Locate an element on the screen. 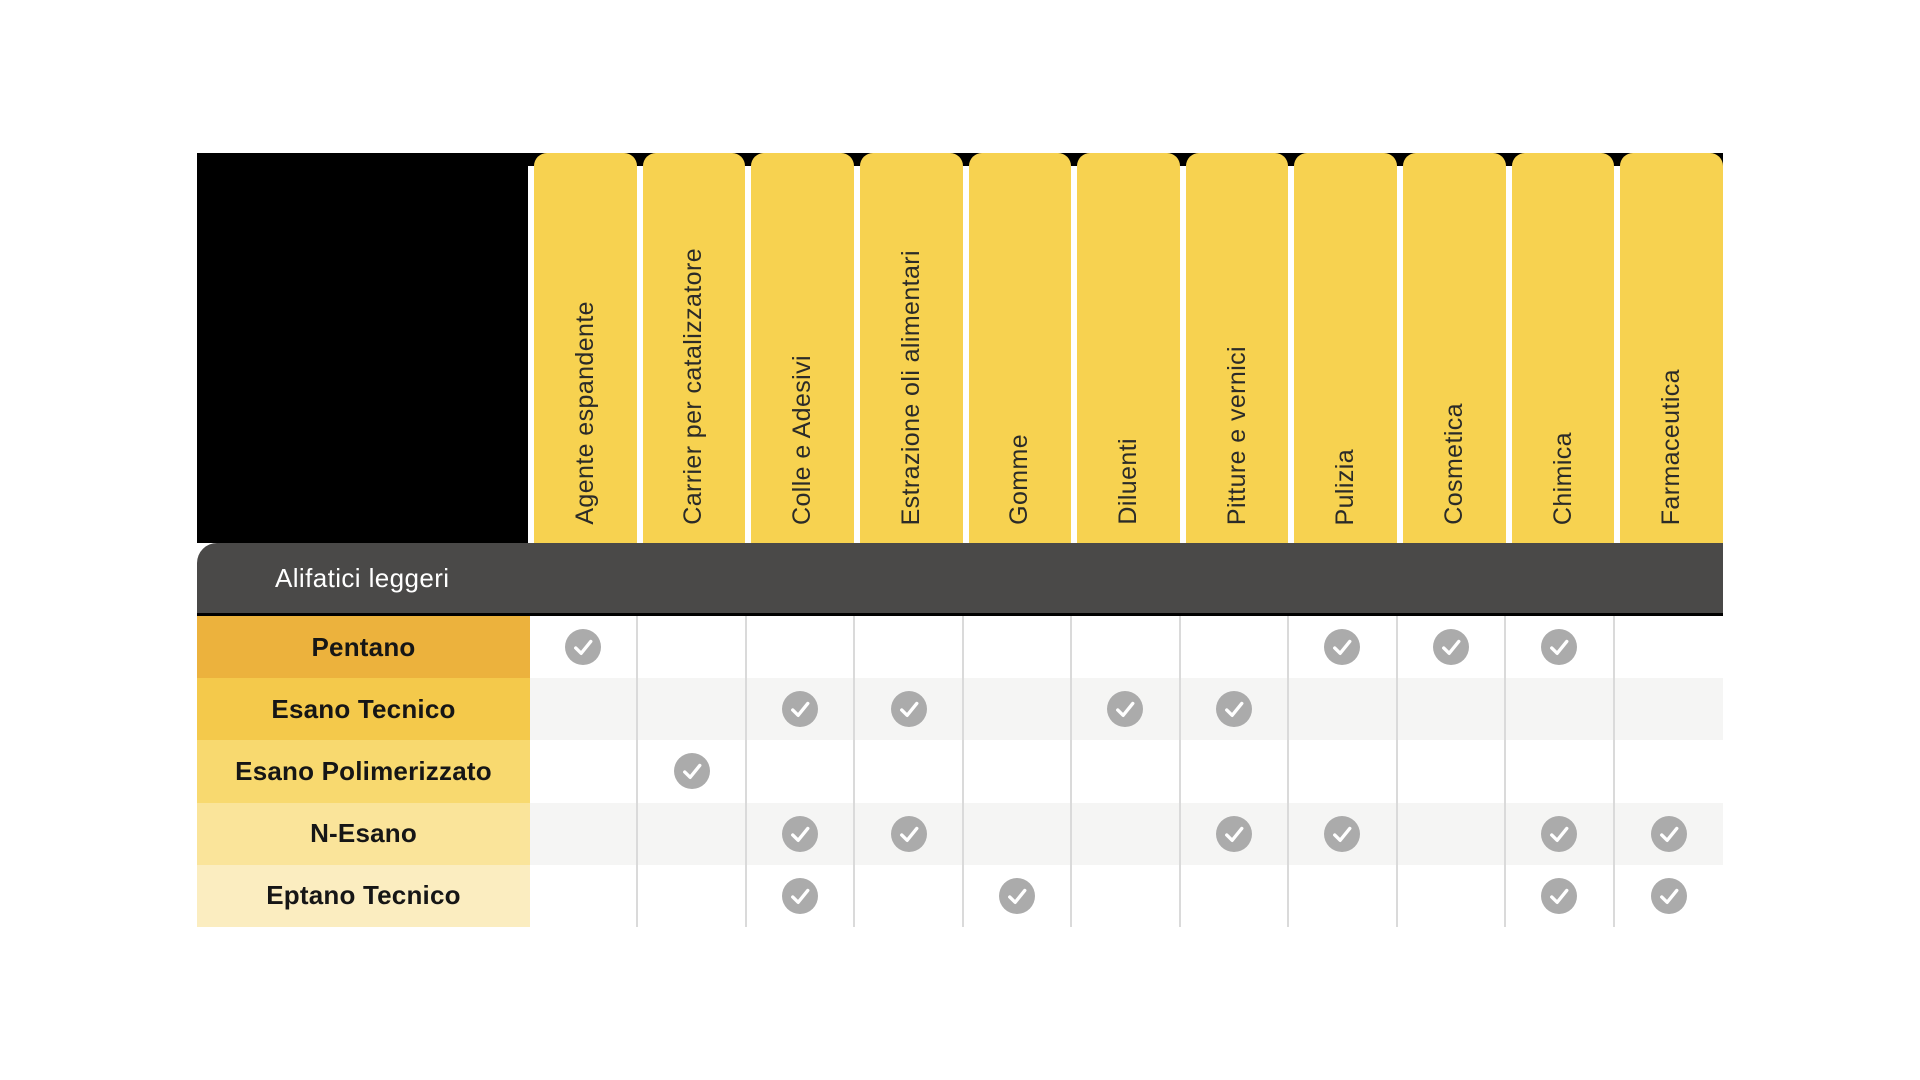 The image size is (1920, 1080). cell-n-esano-estrazione-oli-alimentari is located at coordinates (909, 833).